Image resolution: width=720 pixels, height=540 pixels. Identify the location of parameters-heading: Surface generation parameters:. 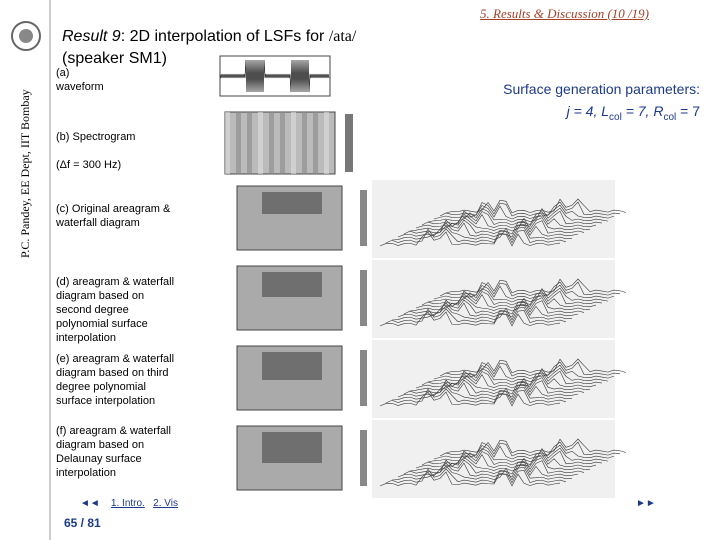
(601, 89).